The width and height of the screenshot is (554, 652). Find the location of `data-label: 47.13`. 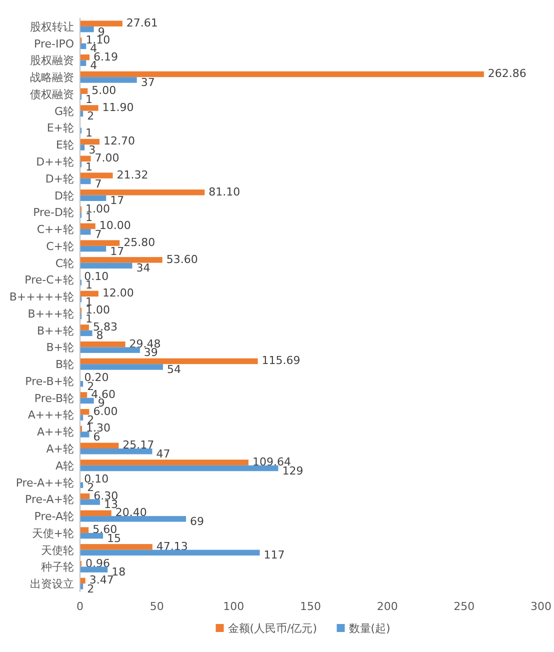

data-label: 47.13 is located at coordinates (172, 546).